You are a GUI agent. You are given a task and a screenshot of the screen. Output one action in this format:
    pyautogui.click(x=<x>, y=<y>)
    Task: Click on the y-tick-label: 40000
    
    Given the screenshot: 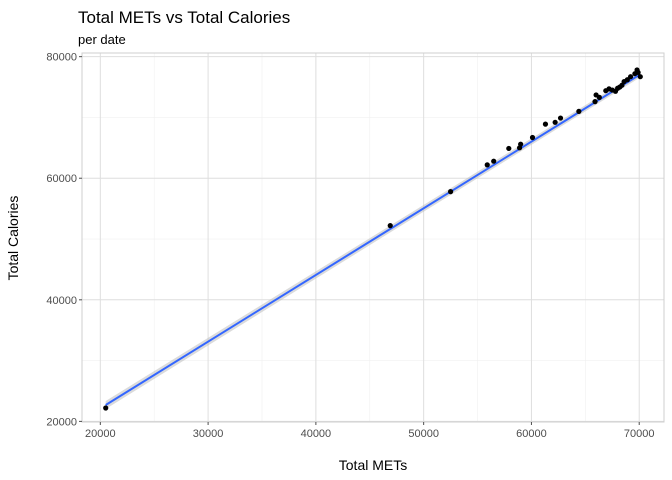 What is the action you would take?
    pyautogui.click(x=61, y=301)
    